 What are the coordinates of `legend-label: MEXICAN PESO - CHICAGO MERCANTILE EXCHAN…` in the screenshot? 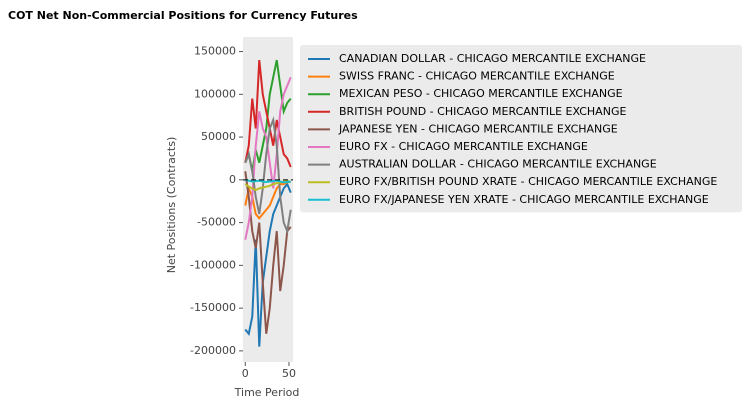 It's located at (481, 93).